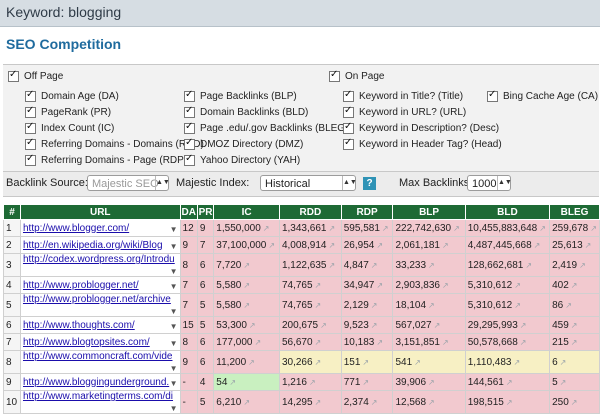 This screenshot has height=414, width=600. What do you see at coordinates (404, 111) in the screenshot?
I see `url-checkbox: Keyword in URL? (URL)` at bounding box center [404, 111].